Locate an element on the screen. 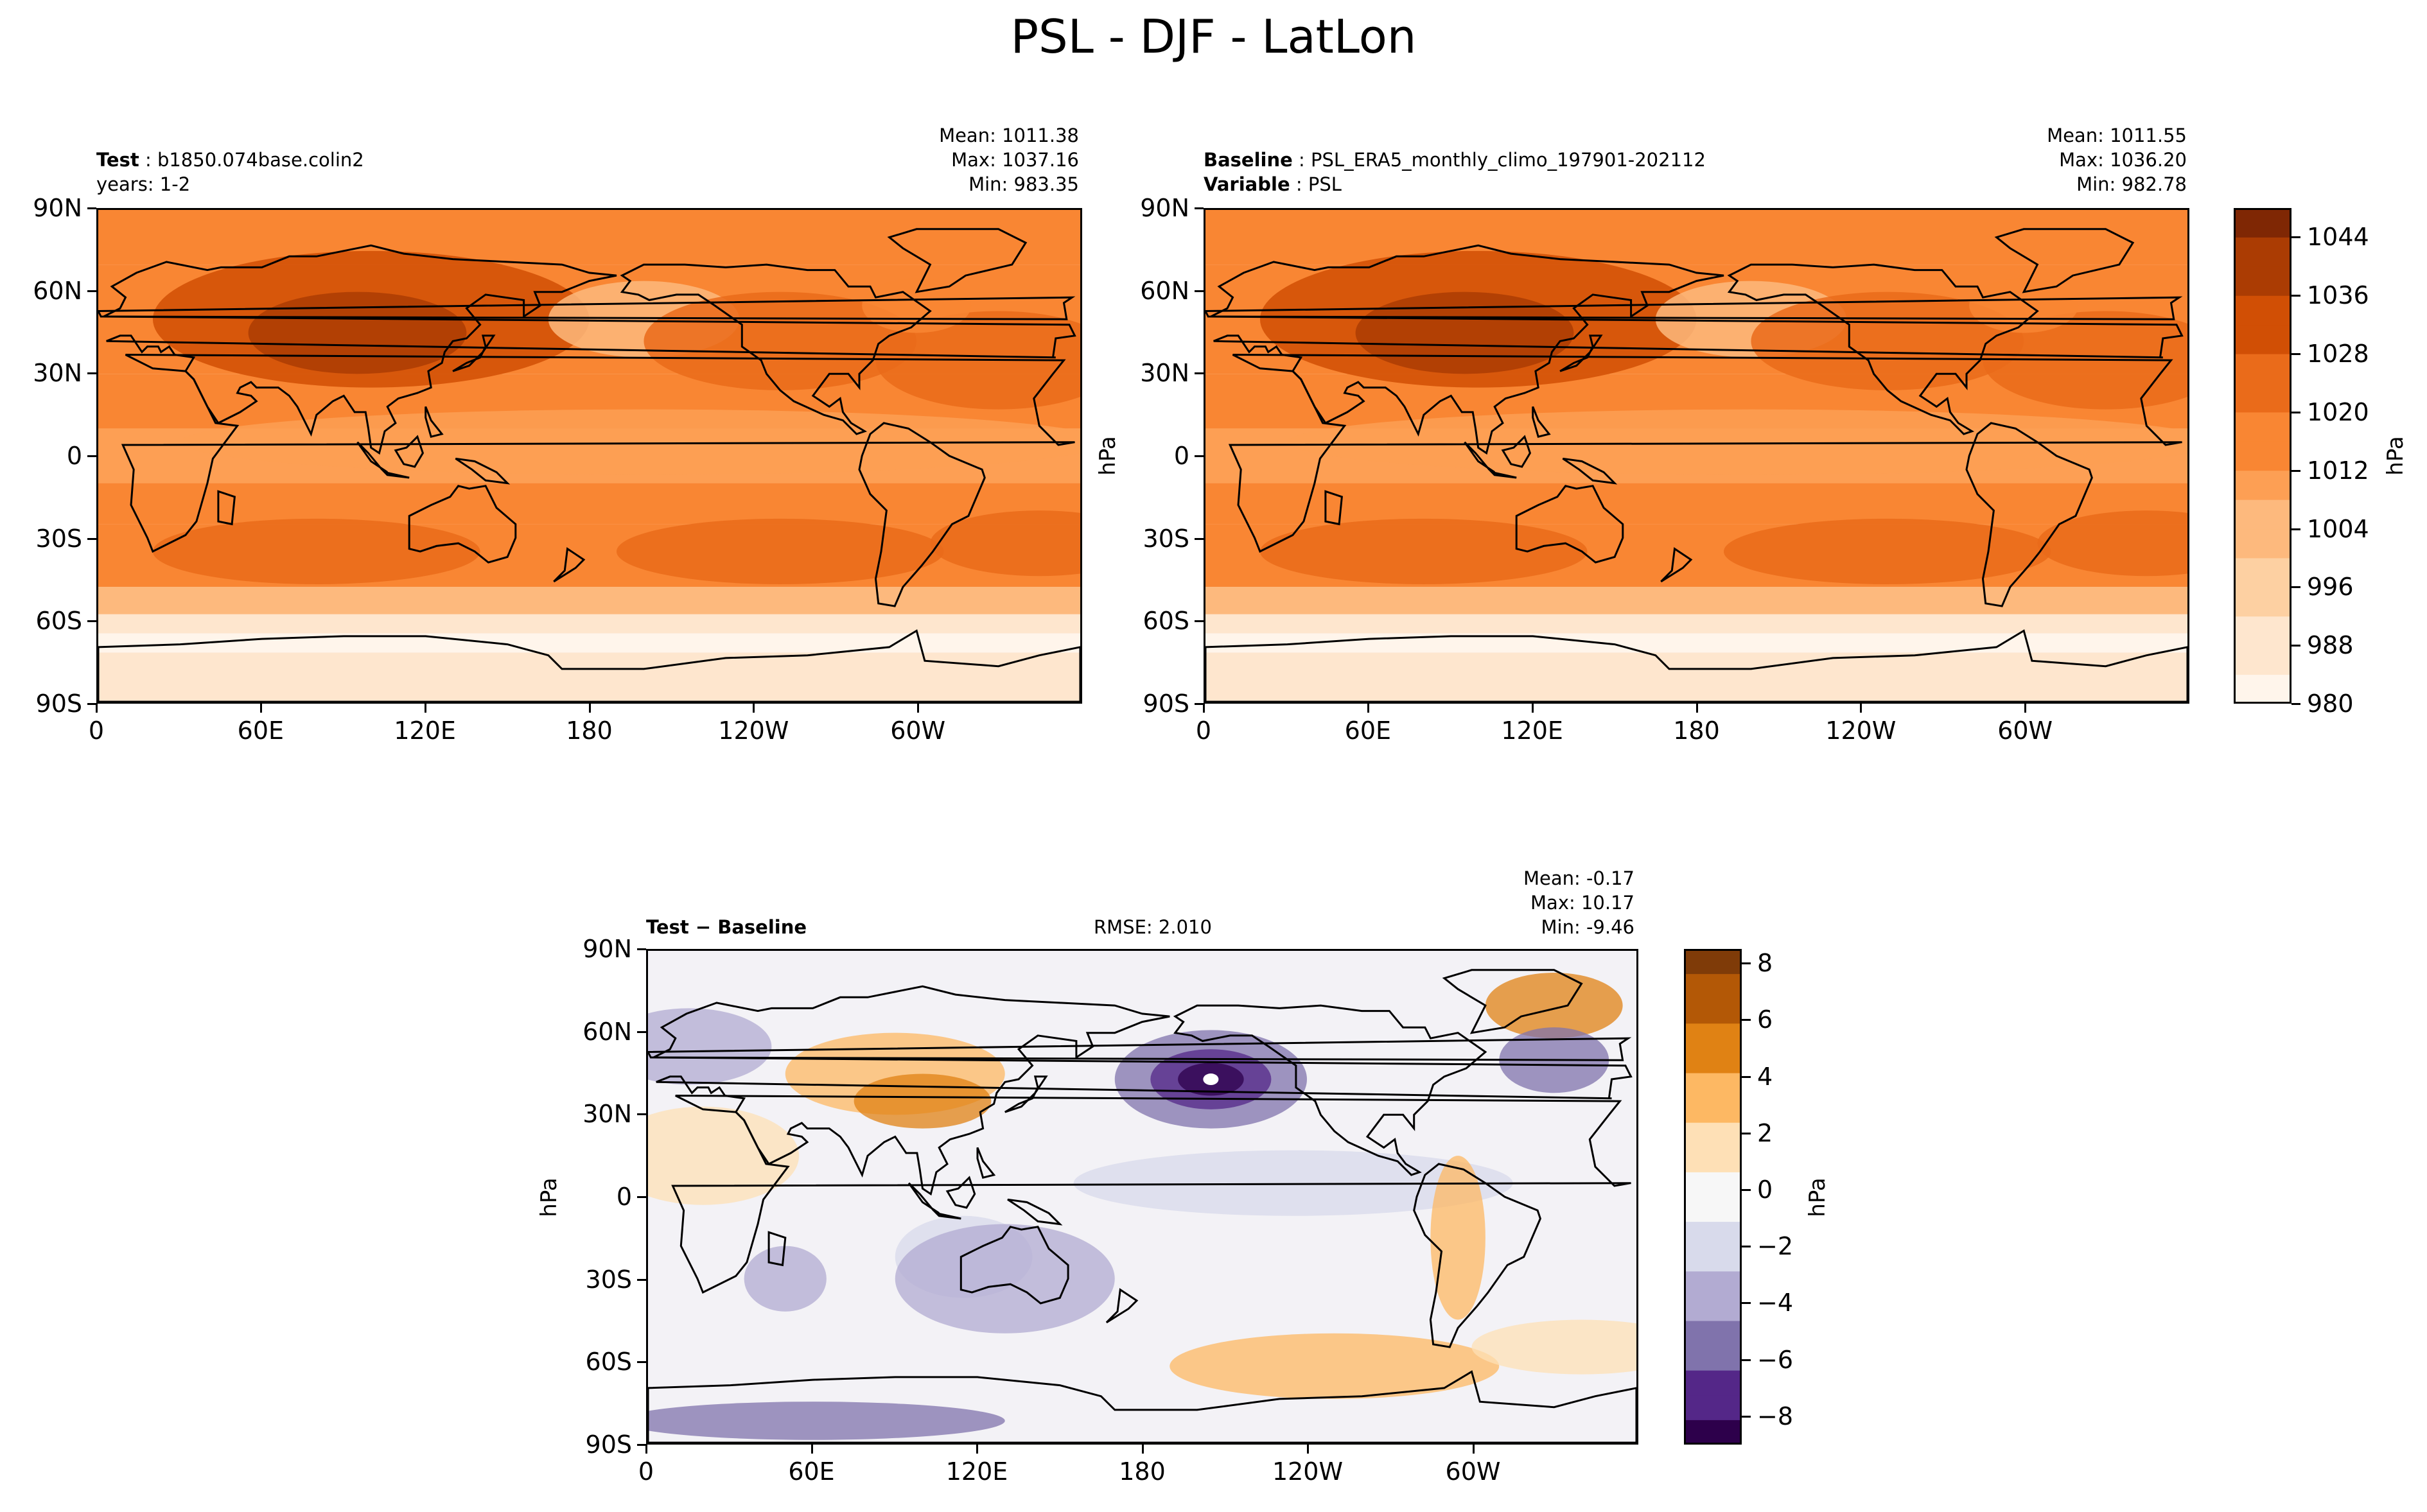 This screenshot has width=2427, height=1512. colorbar-tick-label: 1004 is located at coordinates (2338, 528).